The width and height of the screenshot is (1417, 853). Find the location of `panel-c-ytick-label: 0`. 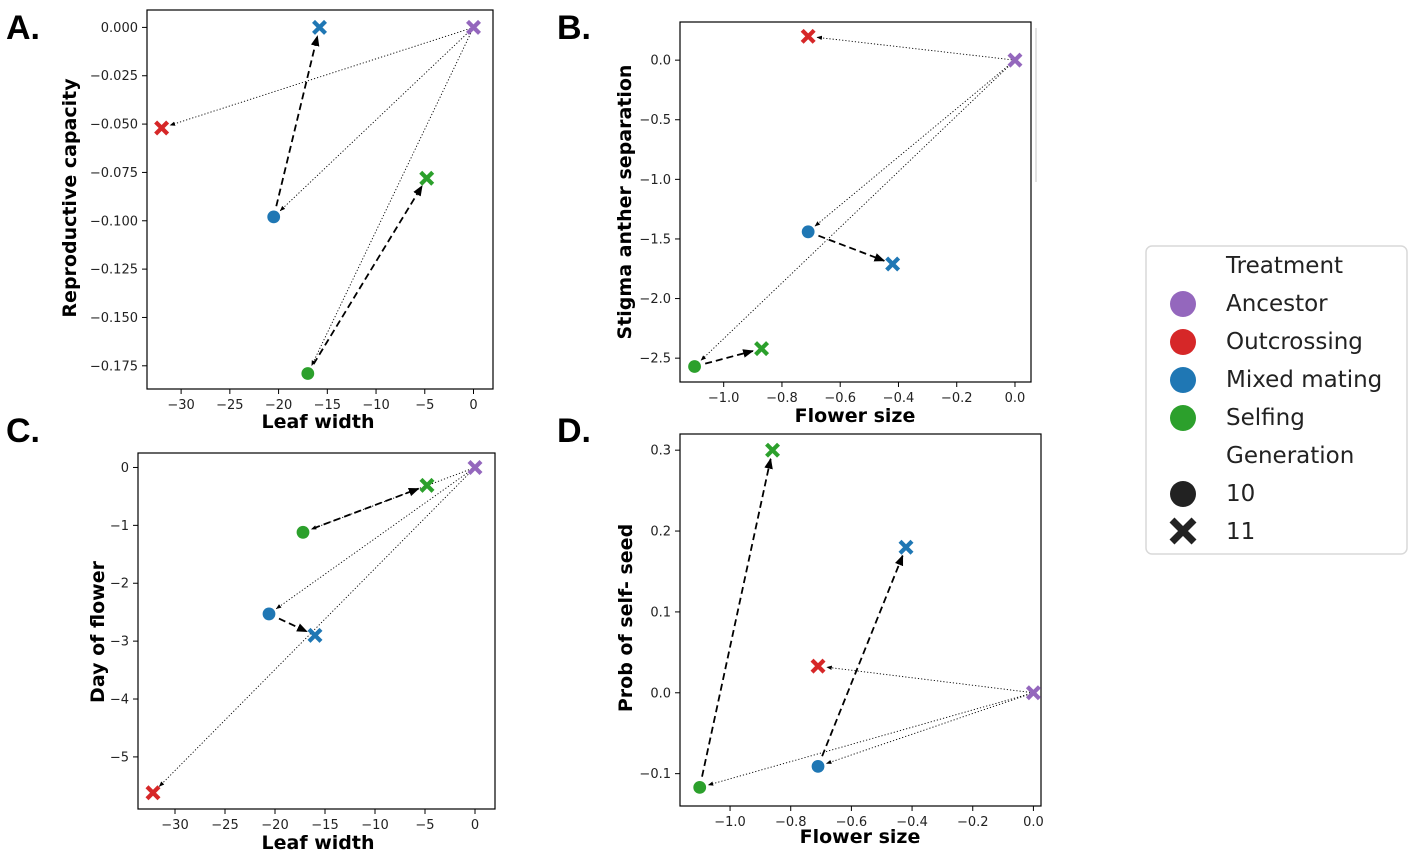

panel-c-ytick-label: 0 is located at coordinates (125, 468).